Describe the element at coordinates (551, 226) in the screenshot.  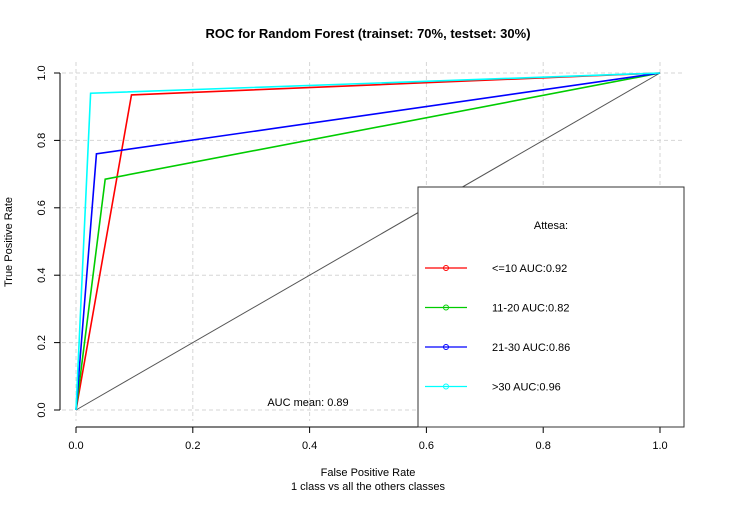
I see `legend-title: Attesa:` at that location.